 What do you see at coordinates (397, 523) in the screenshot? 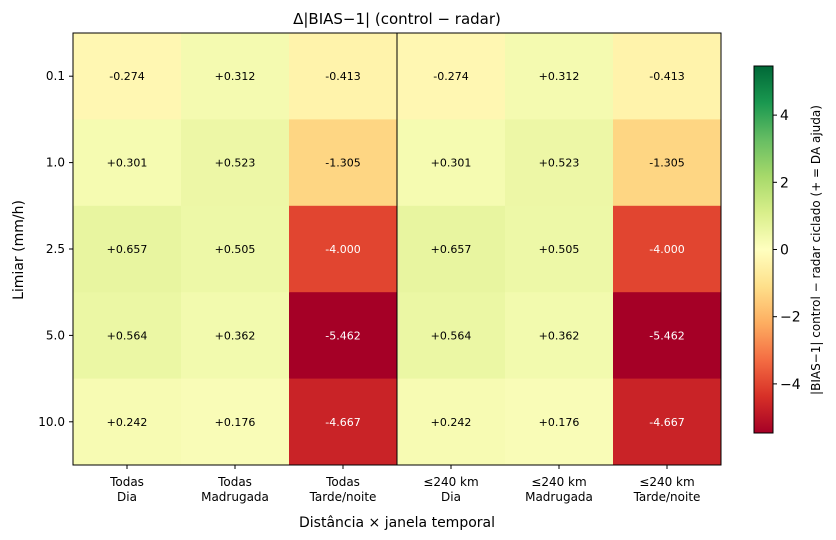
I see `x-axis-label: Distância × janela temporal` at bounding box center [397, 523].